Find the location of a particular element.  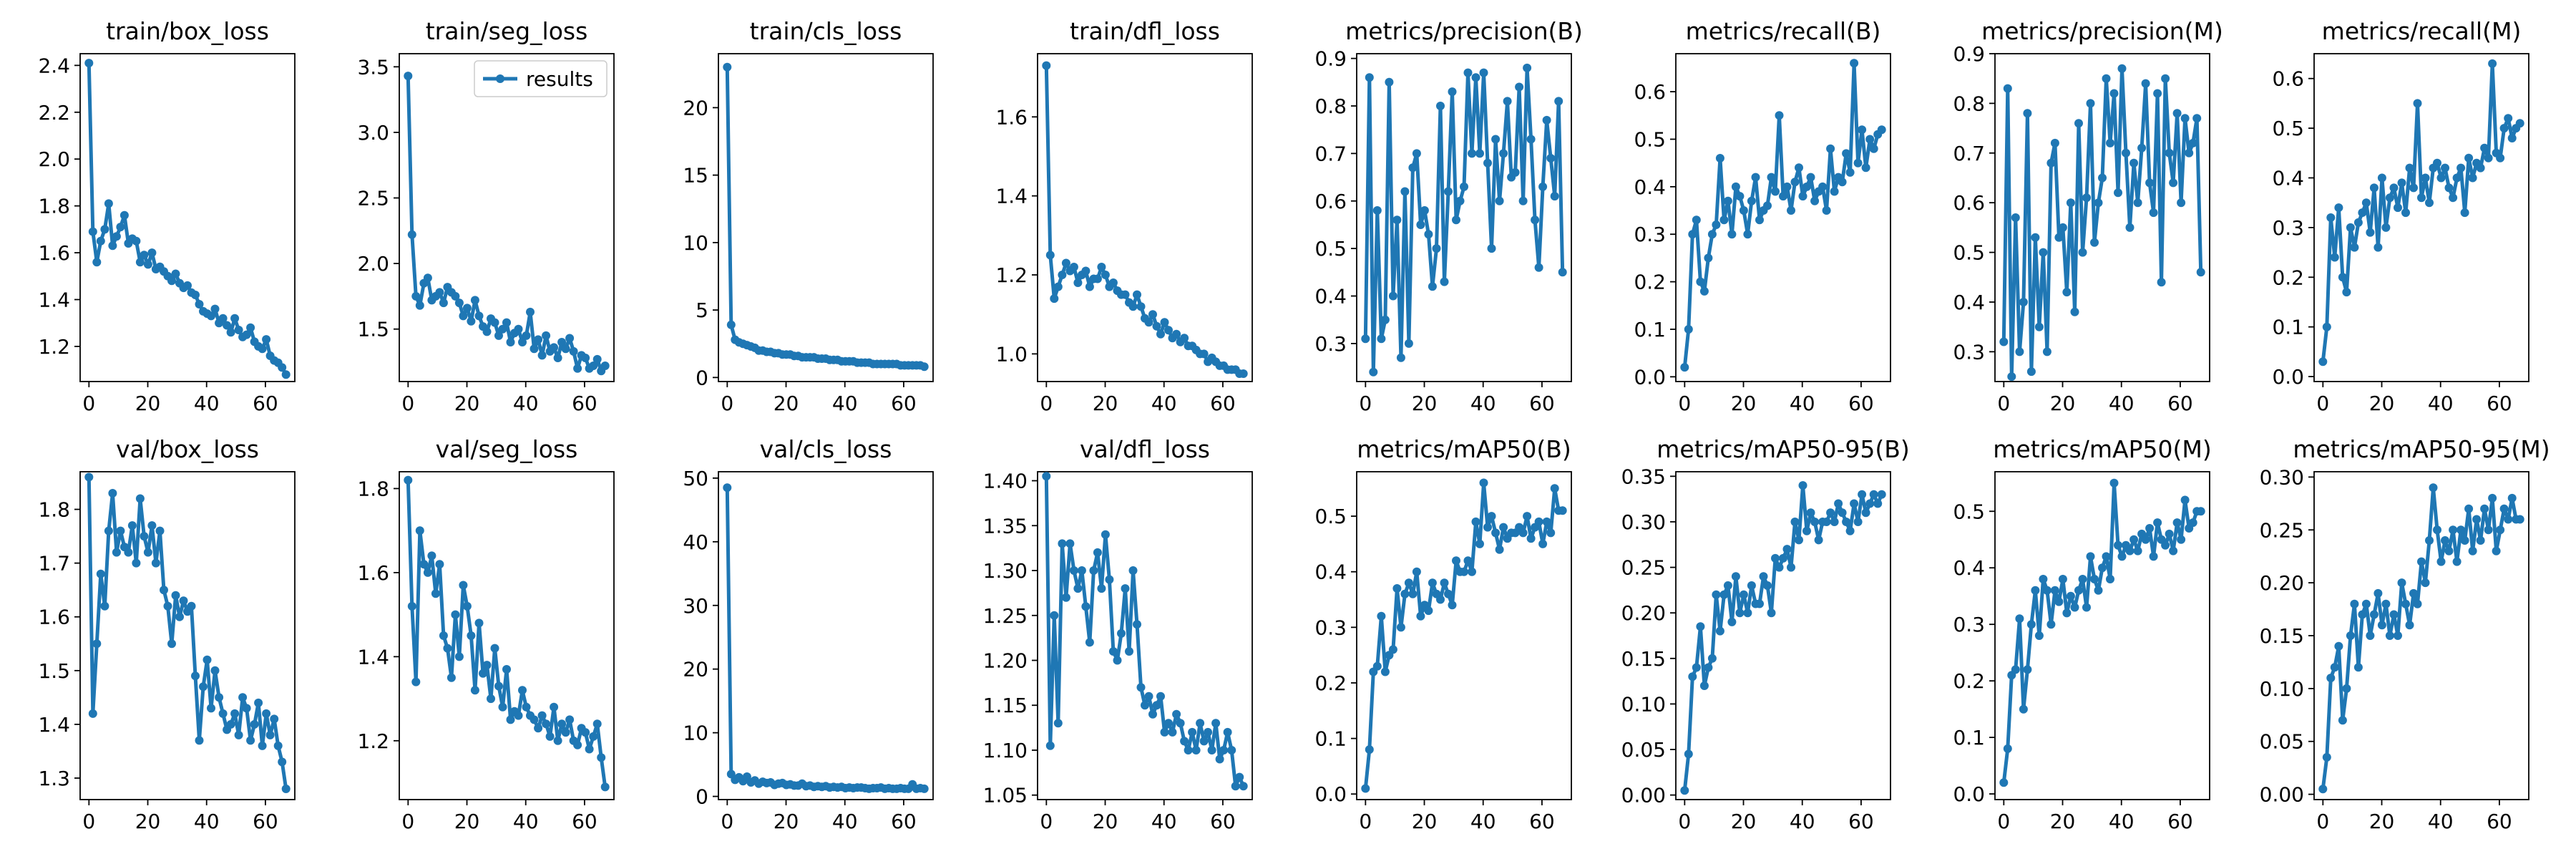

subplot-title: metrics/mAP50-95(B) is located at coordinates (1783, 449).